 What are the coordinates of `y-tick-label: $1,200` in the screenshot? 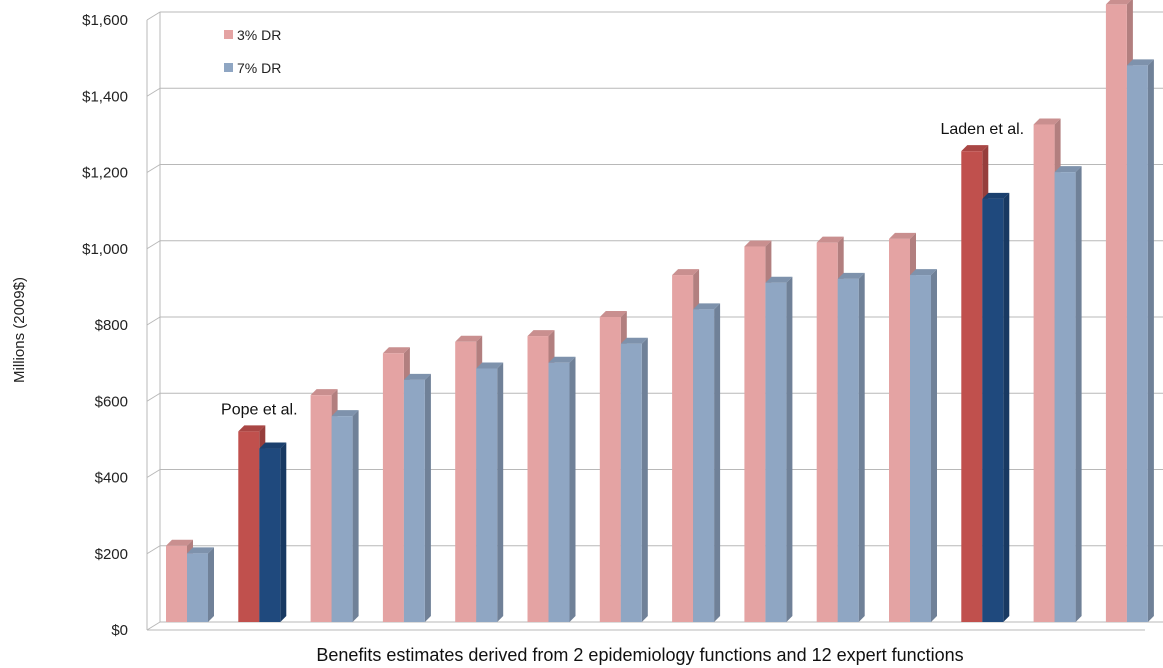 It's located at (105, 173).